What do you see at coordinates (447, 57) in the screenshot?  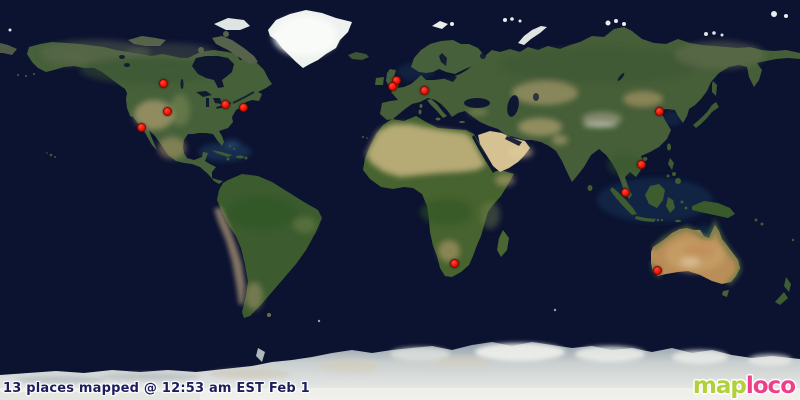 I see `scandinavia` at bounding box center [447, 57].